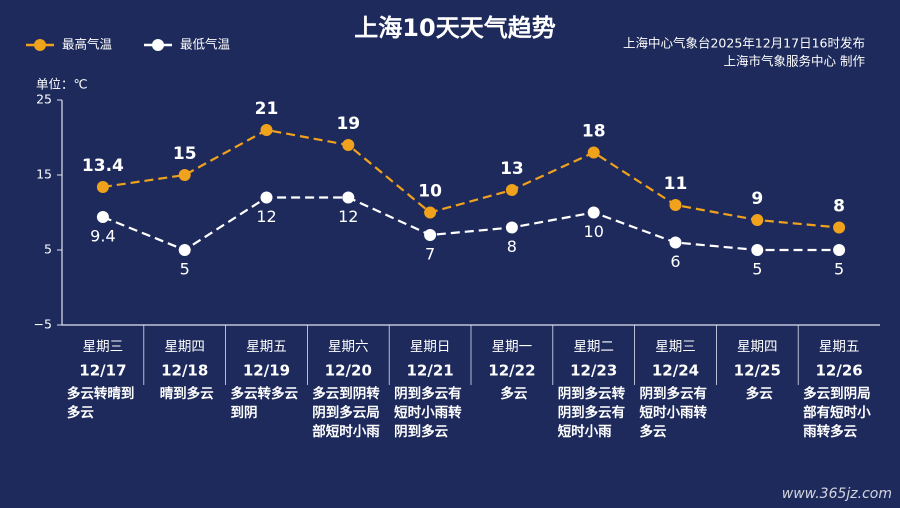  Describe the element at coordinates (744, 43) in the screenshot. I see `source: 上海中心气象台2025年12月17日16时发布` at that location.